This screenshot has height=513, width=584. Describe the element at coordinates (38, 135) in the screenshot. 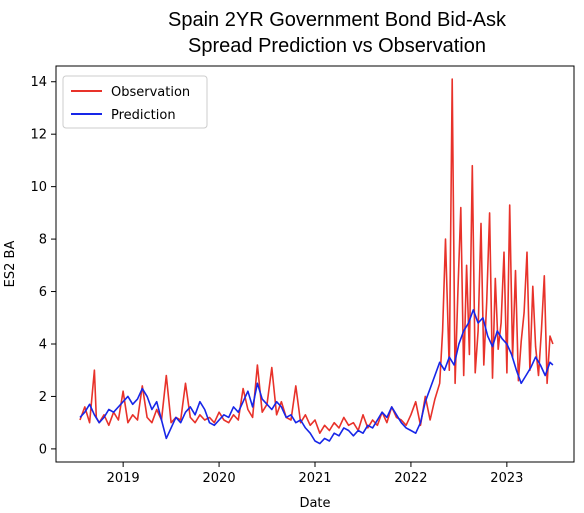

I see `y-tick-label: 12` at that location.